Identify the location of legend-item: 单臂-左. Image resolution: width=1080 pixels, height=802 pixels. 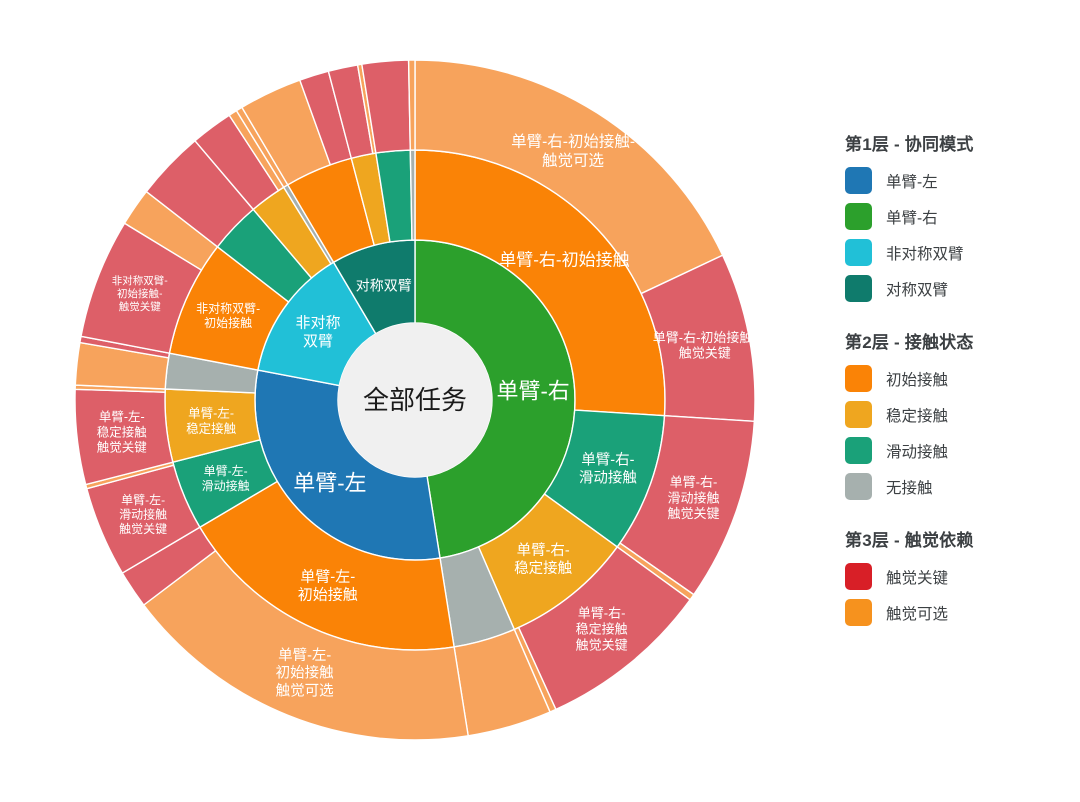
(962, 180).